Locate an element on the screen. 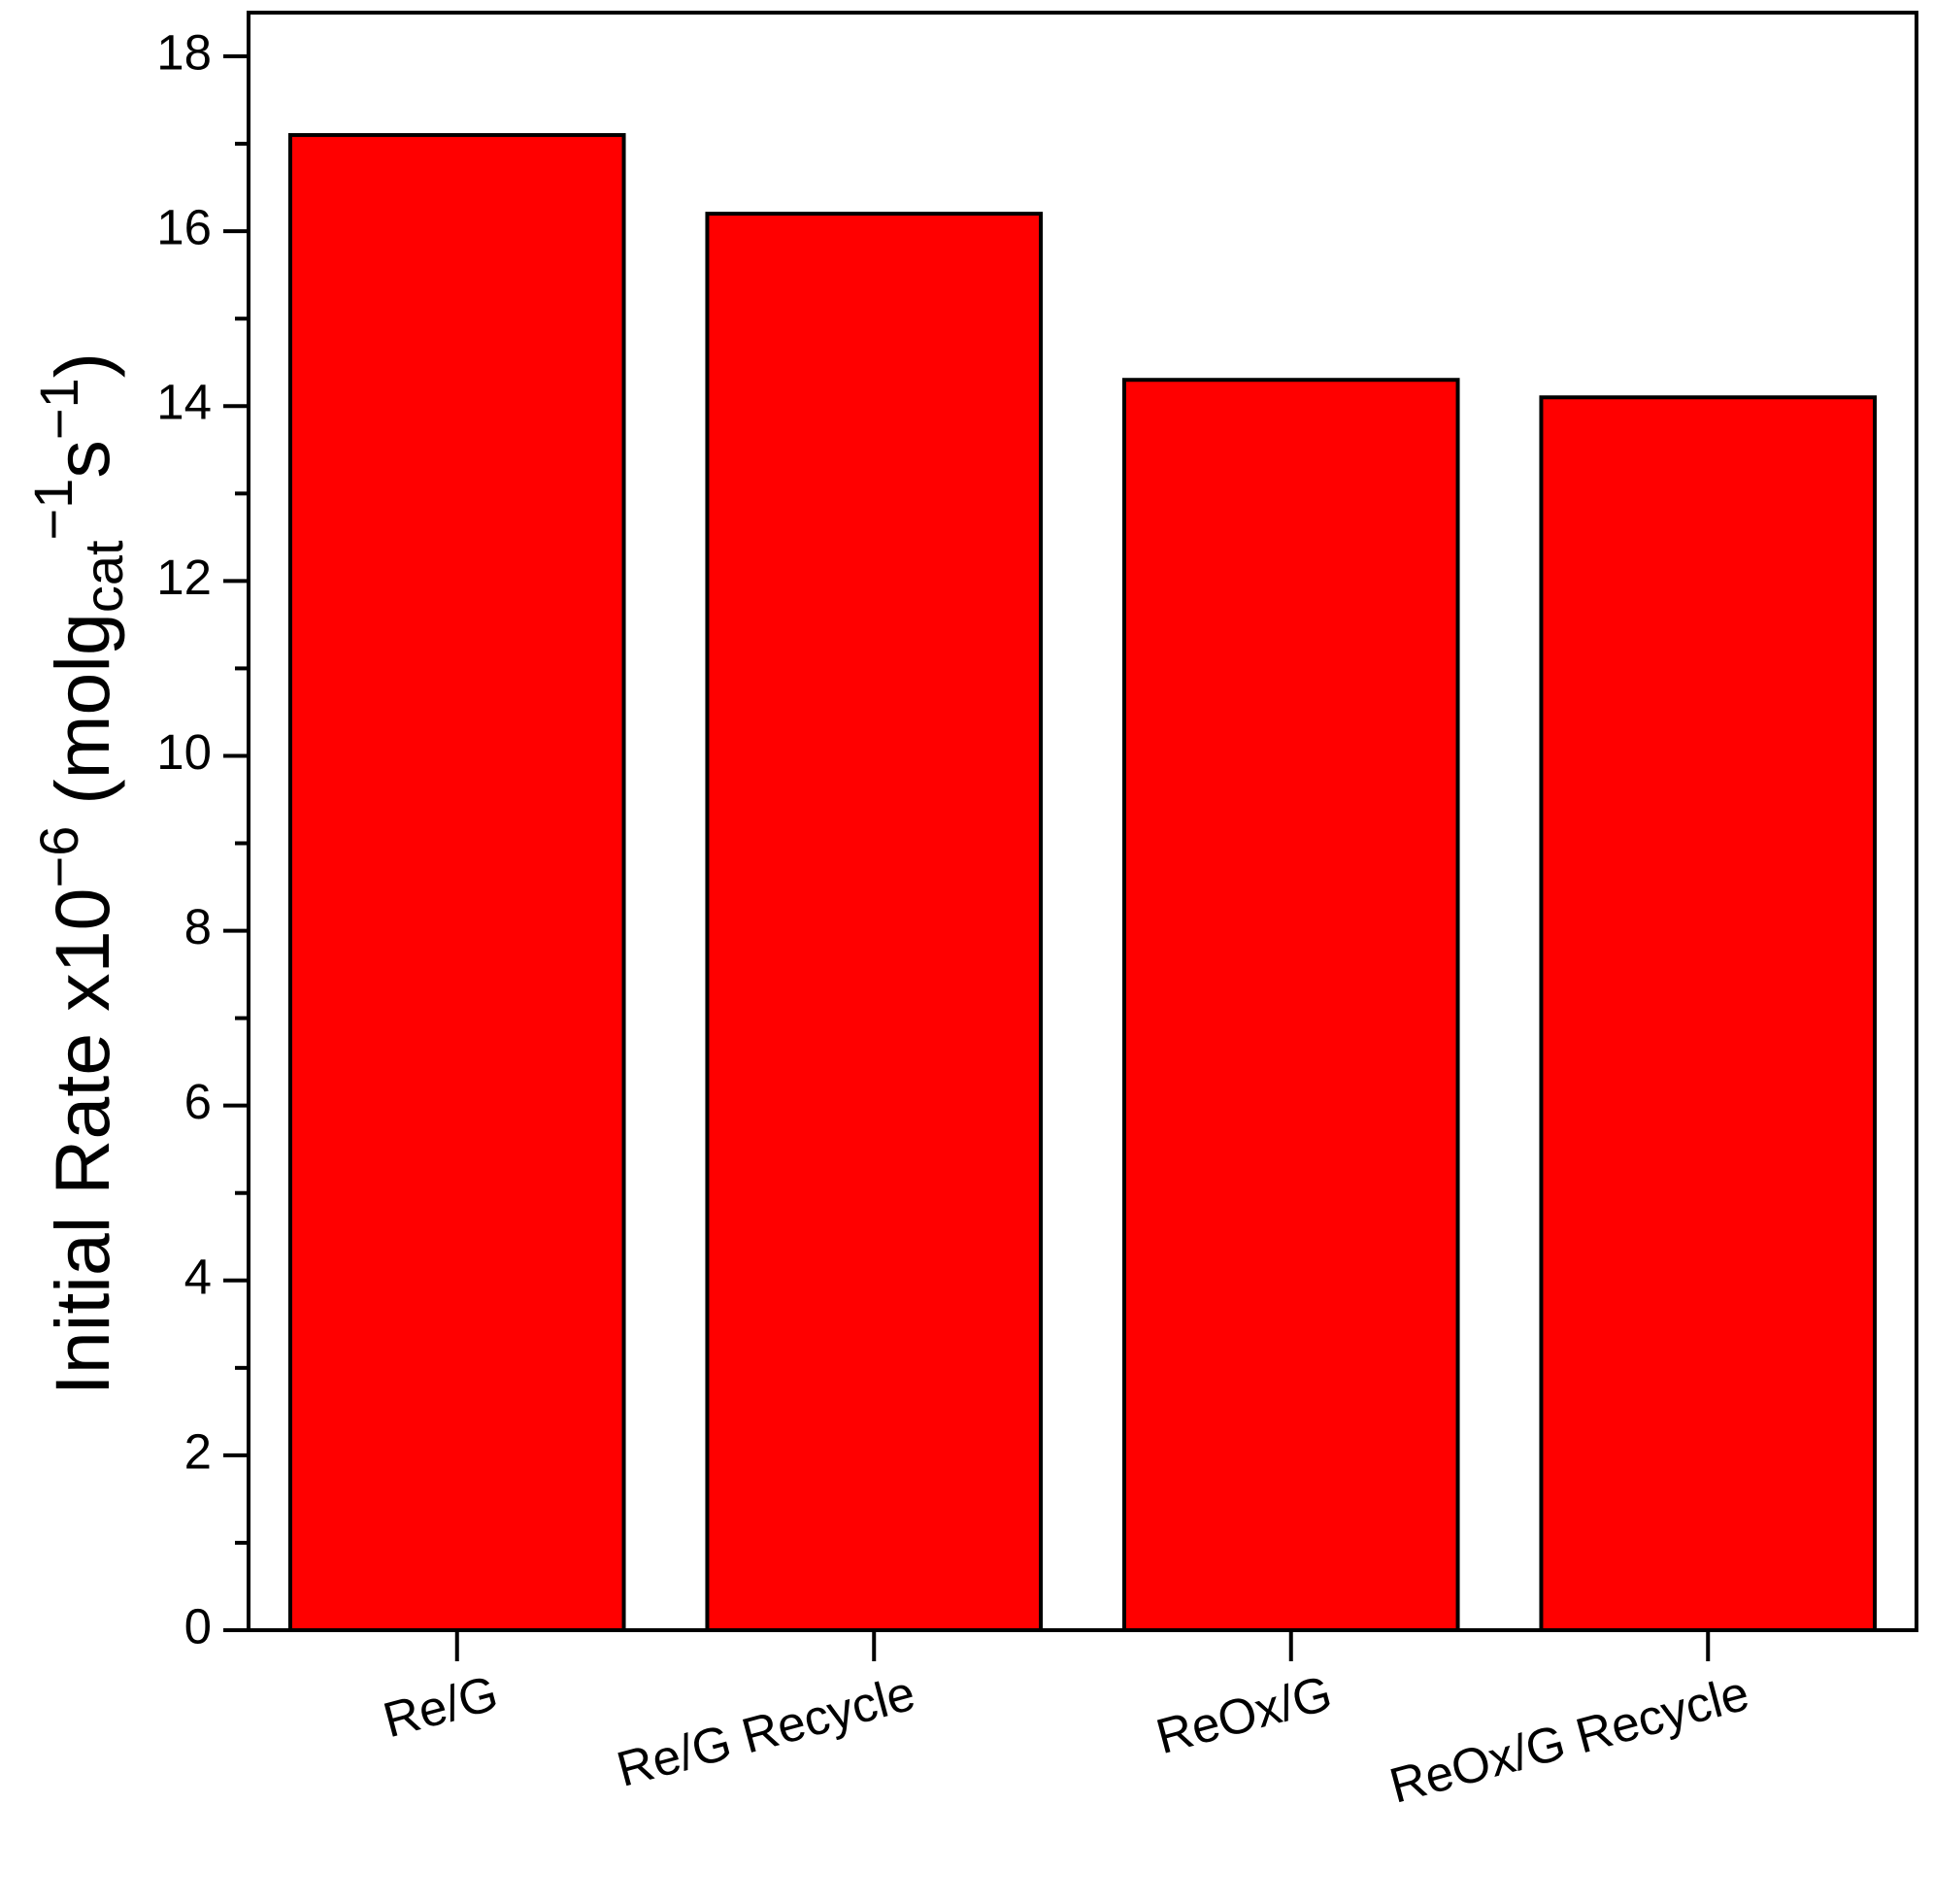 The width and height of the screenshot is (1933, 1904). y-label-part: s is located at coordinates (82, 459).